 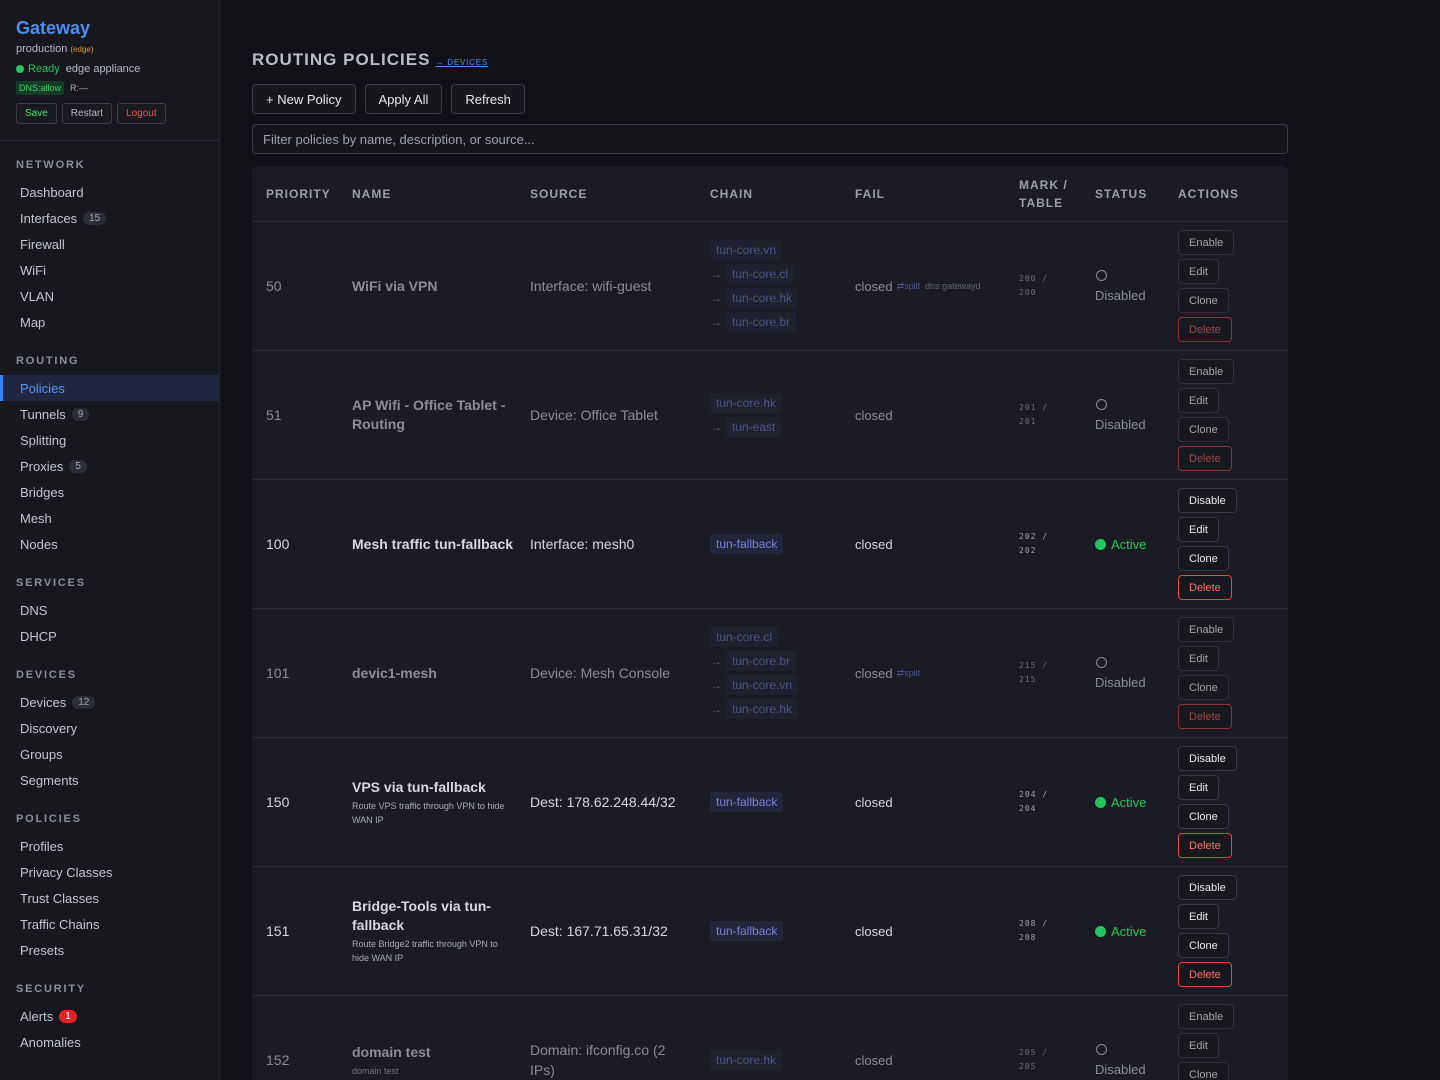 I want to click on sidebar-item-discovery: Discovery, so click(x=109, y=728).